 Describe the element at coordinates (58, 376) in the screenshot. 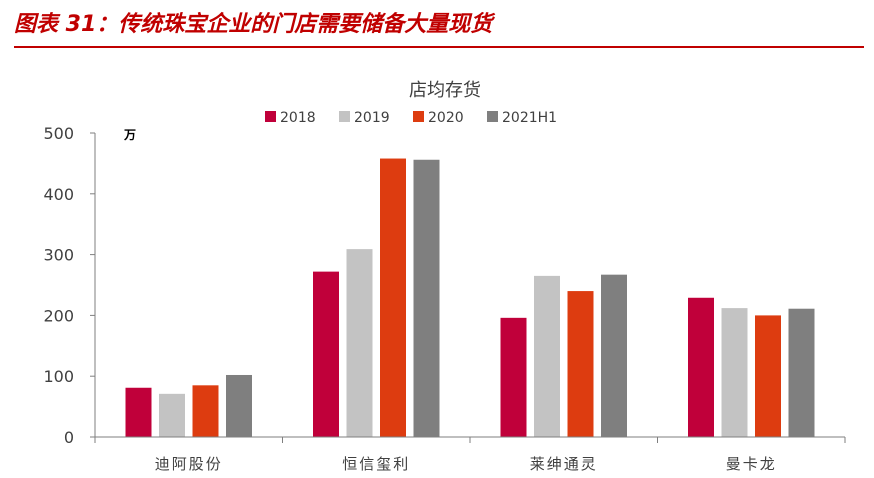

I see `y-tick-label: 100` at that location.